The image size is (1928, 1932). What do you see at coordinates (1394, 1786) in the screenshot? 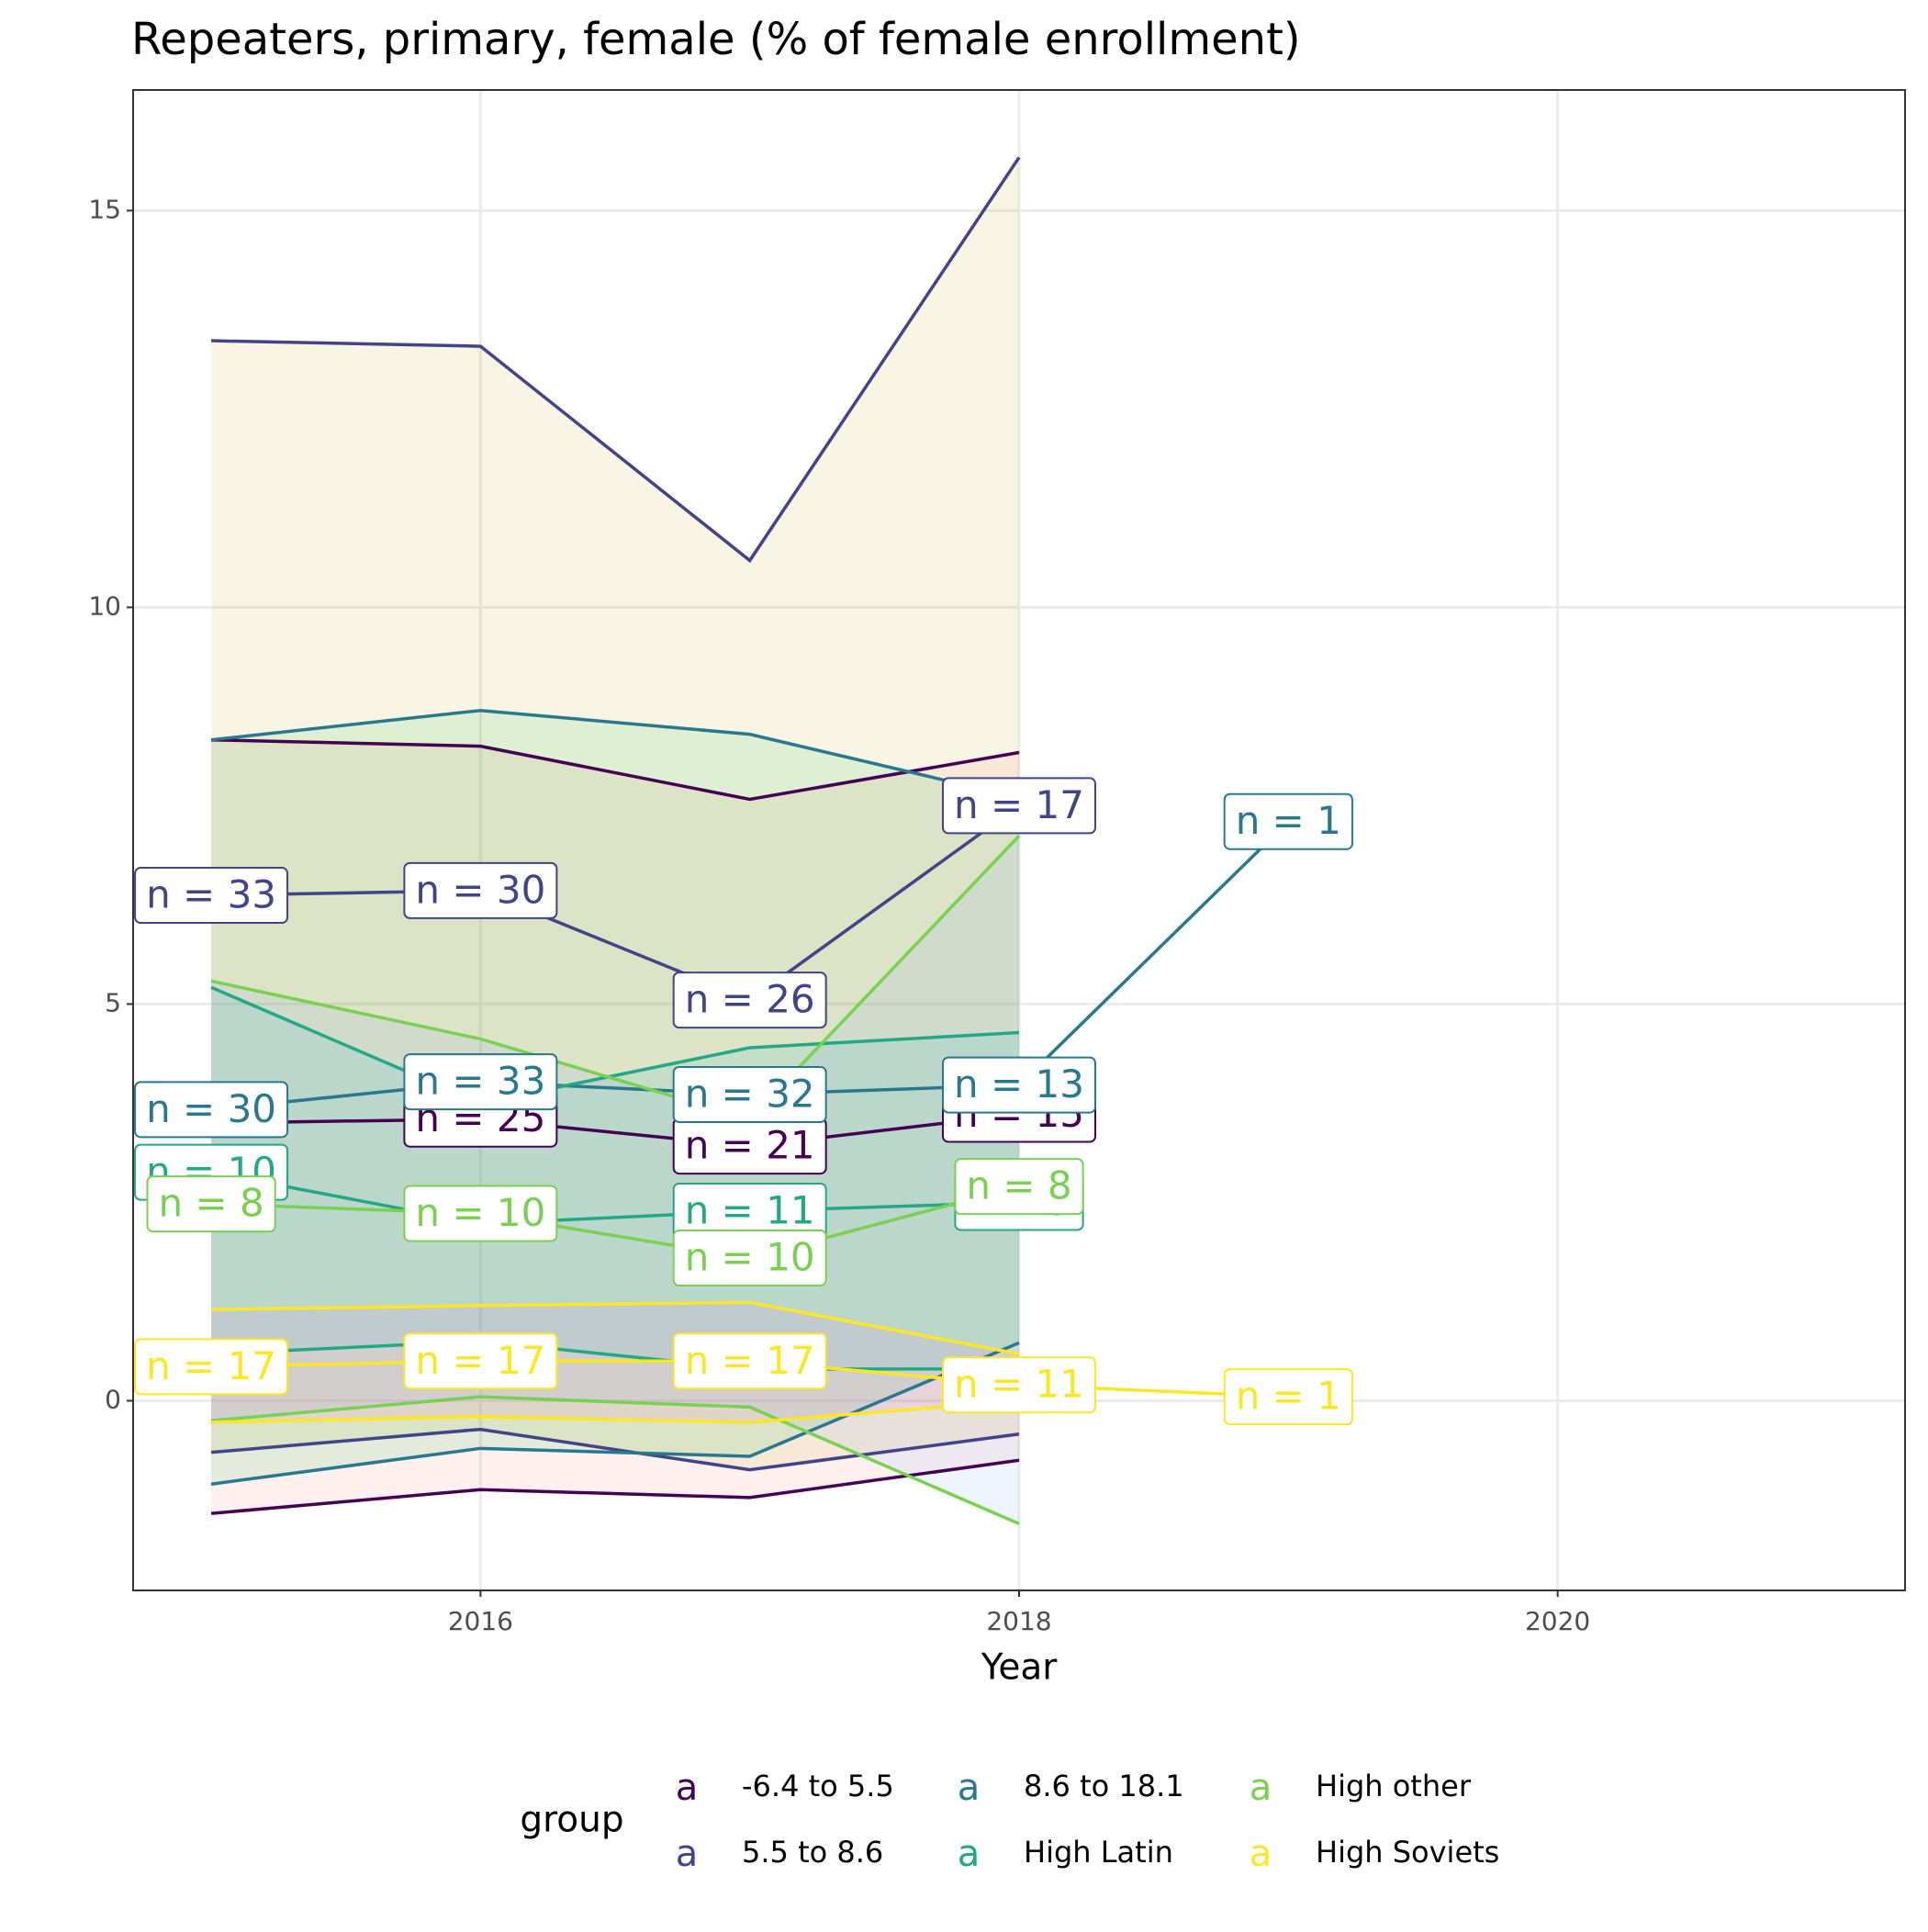
I see `legend-label: High other` at bounding box center [1394, 1786].